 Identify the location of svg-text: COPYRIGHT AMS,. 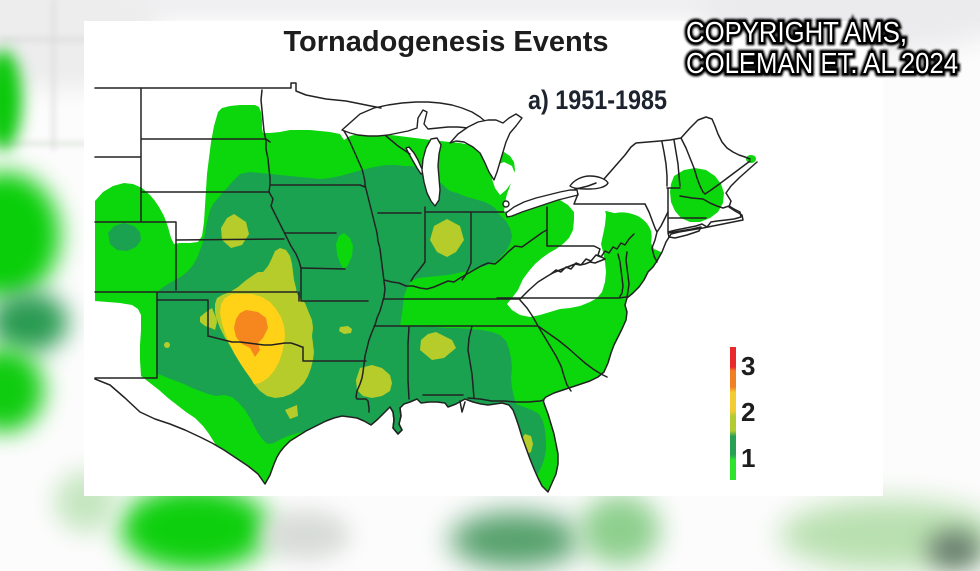
(796, 32).